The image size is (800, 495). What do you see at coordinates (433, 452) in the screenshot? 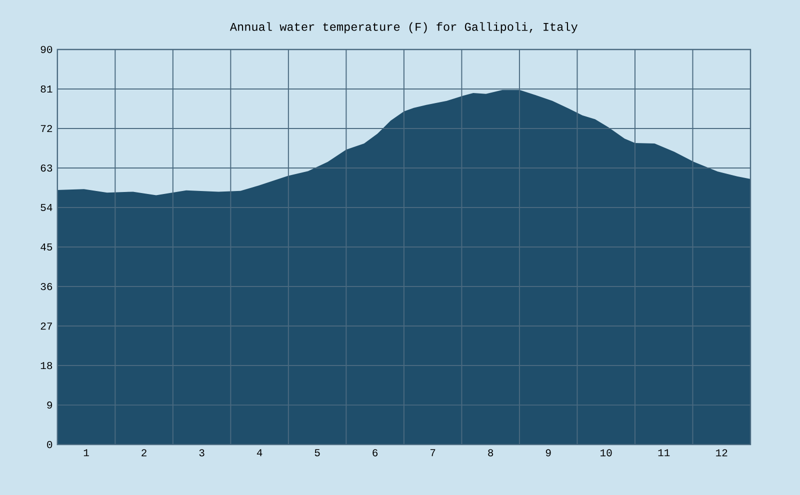
I see `x-tick-label: 7` at bounding box center [433, 452].